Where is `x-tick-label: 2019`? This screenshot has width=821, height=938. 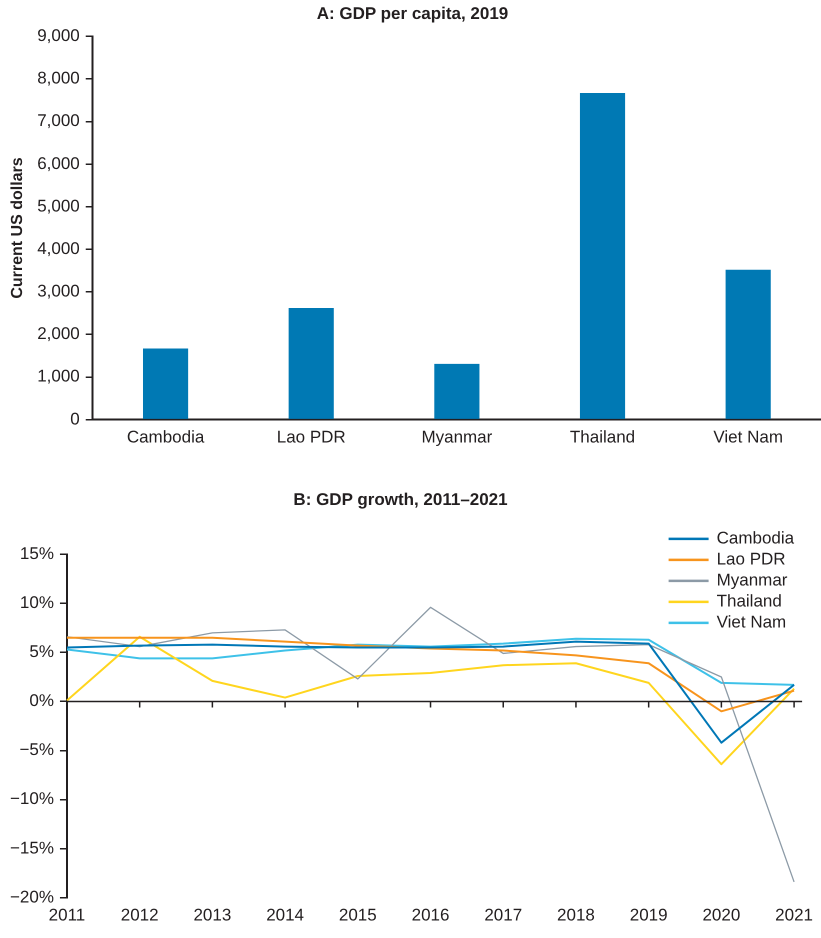 x-tick-label: 2019 is located at coordinates (649, 914).